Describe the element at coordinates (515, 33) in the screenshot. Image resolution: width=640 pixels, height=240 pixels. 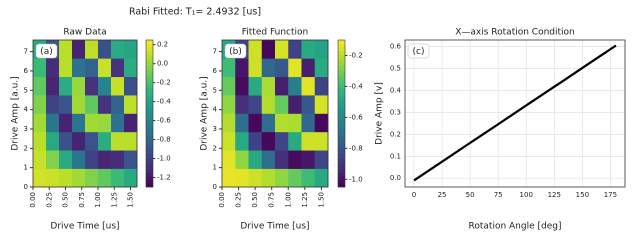
I see `panel-title: X—axis Rotation Condition` at that location.